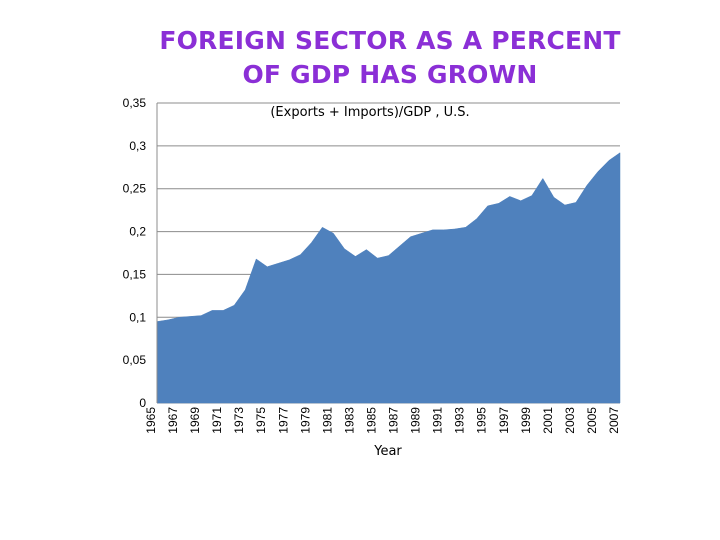  I want to click on x-tick-label: 1989, so click(416, 420).